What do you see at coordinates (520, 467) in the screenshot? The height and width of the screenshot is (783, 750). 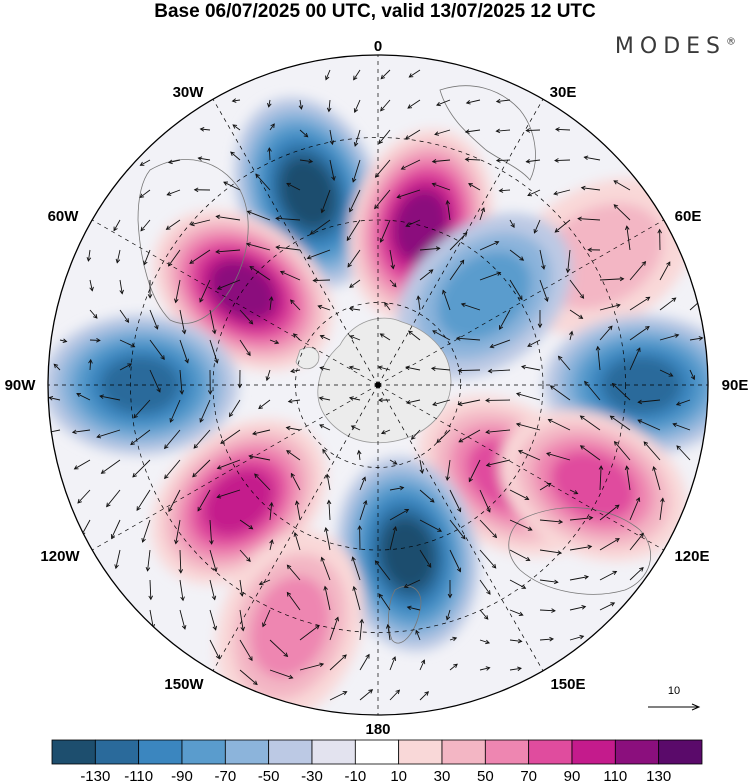 I see `meridian-line` at bounding box center [520, 467].